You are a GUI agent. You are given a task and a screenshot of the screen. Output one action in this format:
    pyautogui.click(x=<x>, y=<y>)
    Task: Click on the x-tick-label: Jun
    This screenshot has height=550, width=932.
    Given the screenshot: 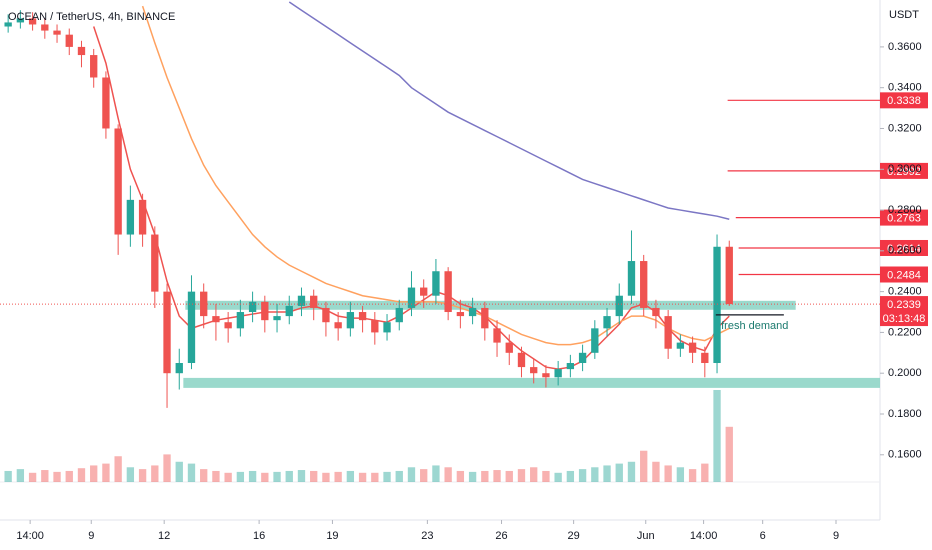 What is the action you would take?
    pyautogui.click(x=646, y=536)
    